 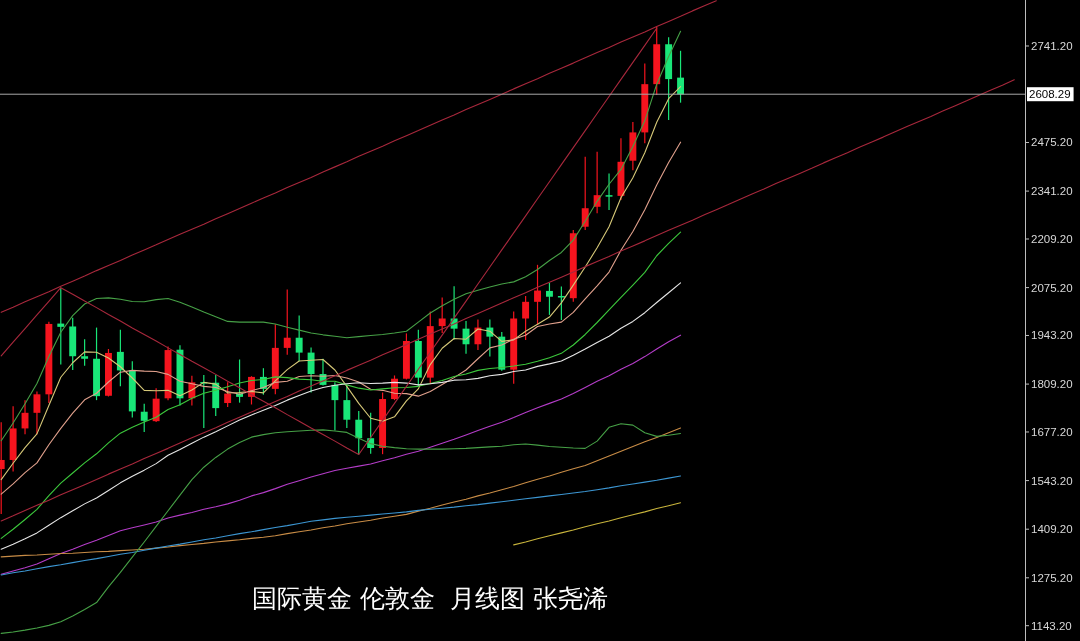 I want to click on ytick-label: 2075.20, so click(x=1052, y=287).